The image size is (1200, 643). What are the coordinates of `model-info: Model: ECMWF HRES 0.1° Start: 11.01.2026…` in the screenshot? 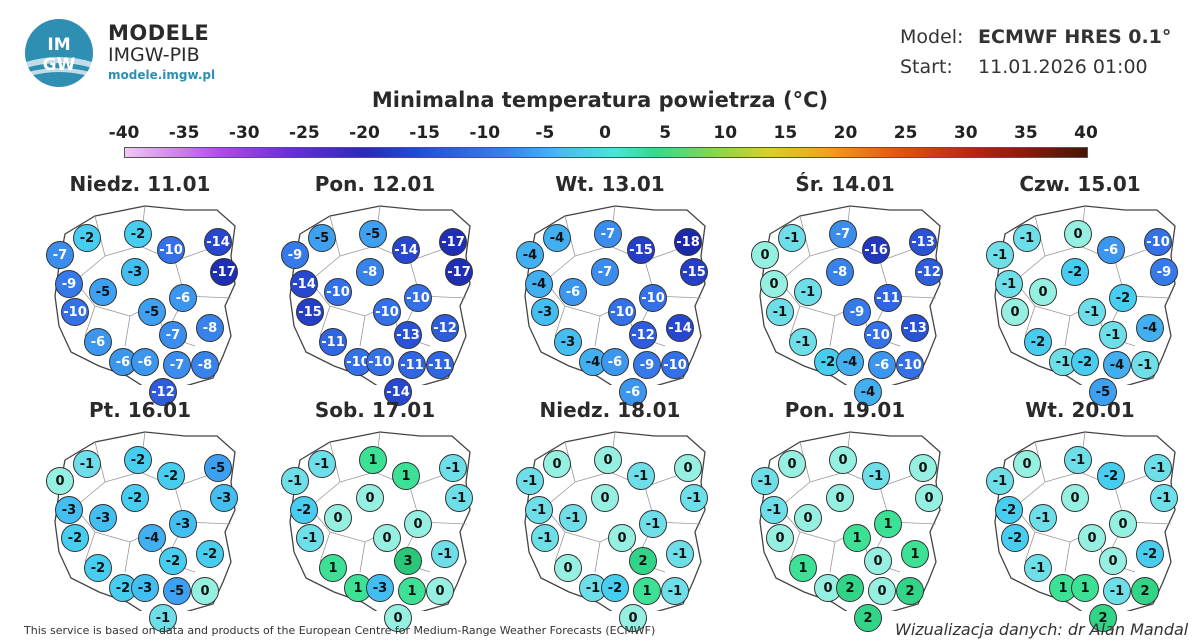 It's located at (1035, 52).